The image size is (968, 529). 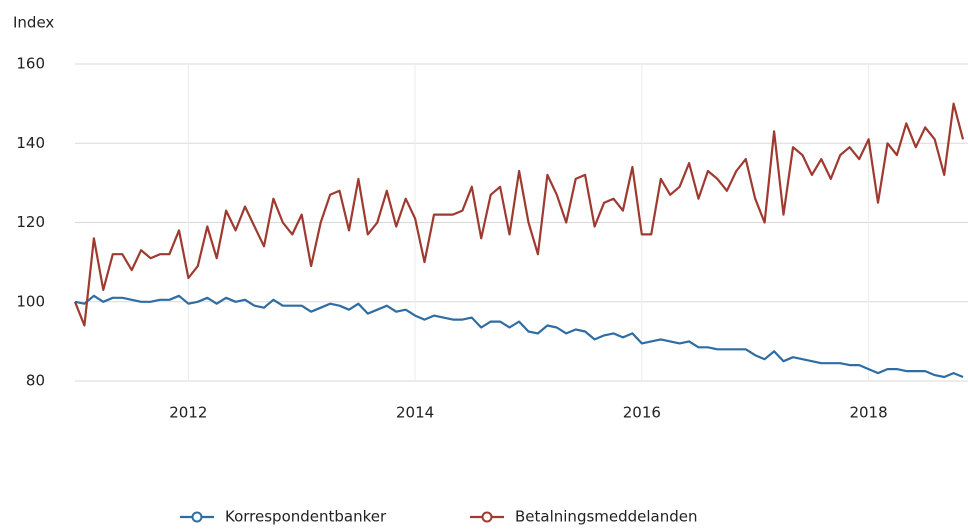 What do you see at coordinates (35, 381) in the screenshot?
I see `y-tick-label: 80` at bounding box center [35, 381].